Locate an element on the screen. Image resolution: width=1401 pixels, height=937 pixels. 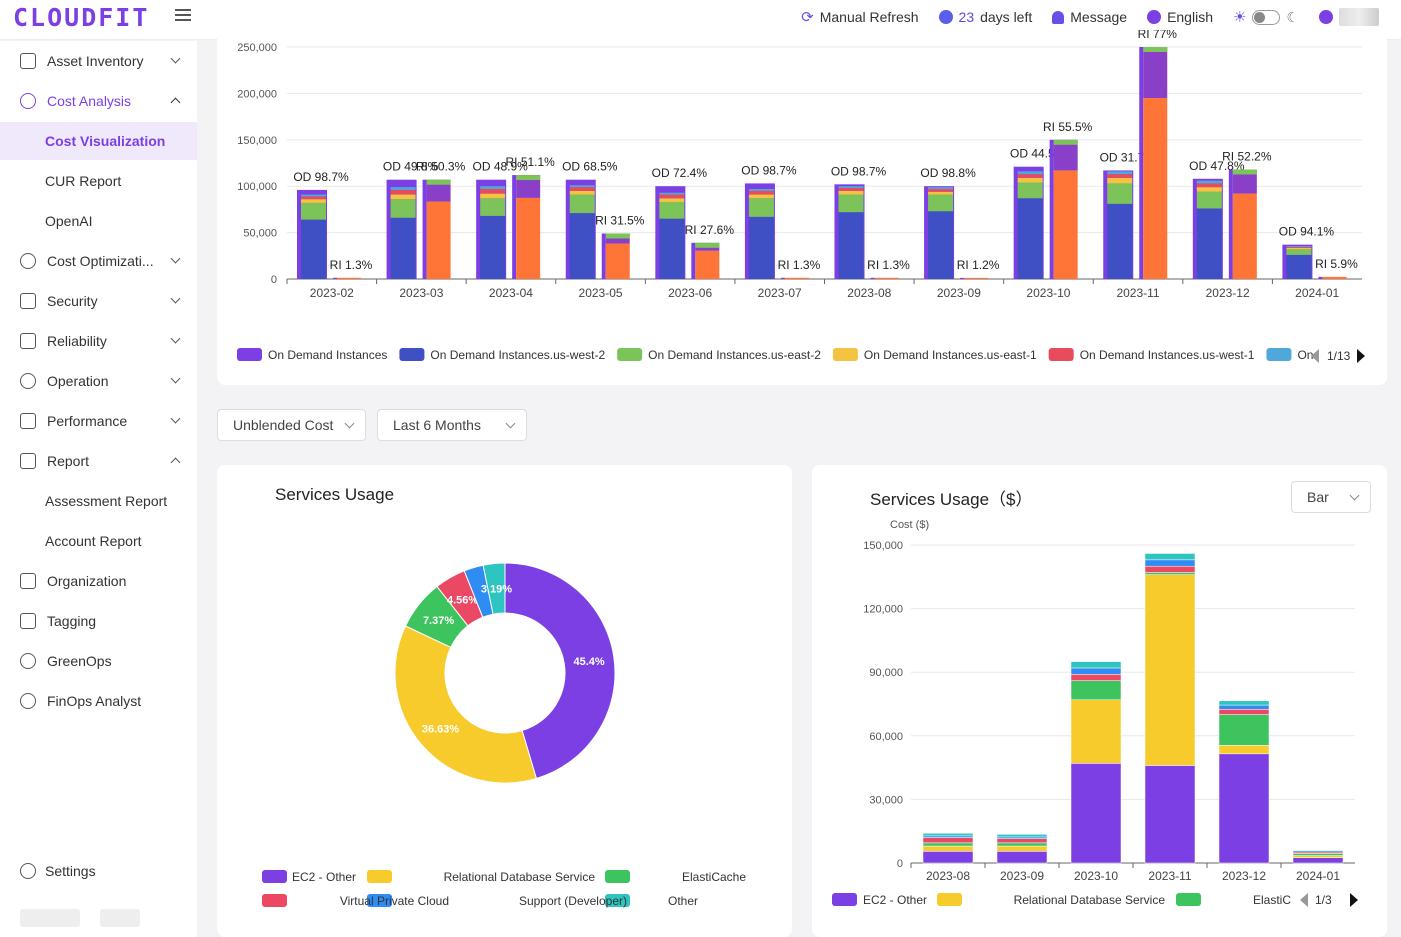
cost-type-select: Unblended Cost is located at coordinates (291, 425).